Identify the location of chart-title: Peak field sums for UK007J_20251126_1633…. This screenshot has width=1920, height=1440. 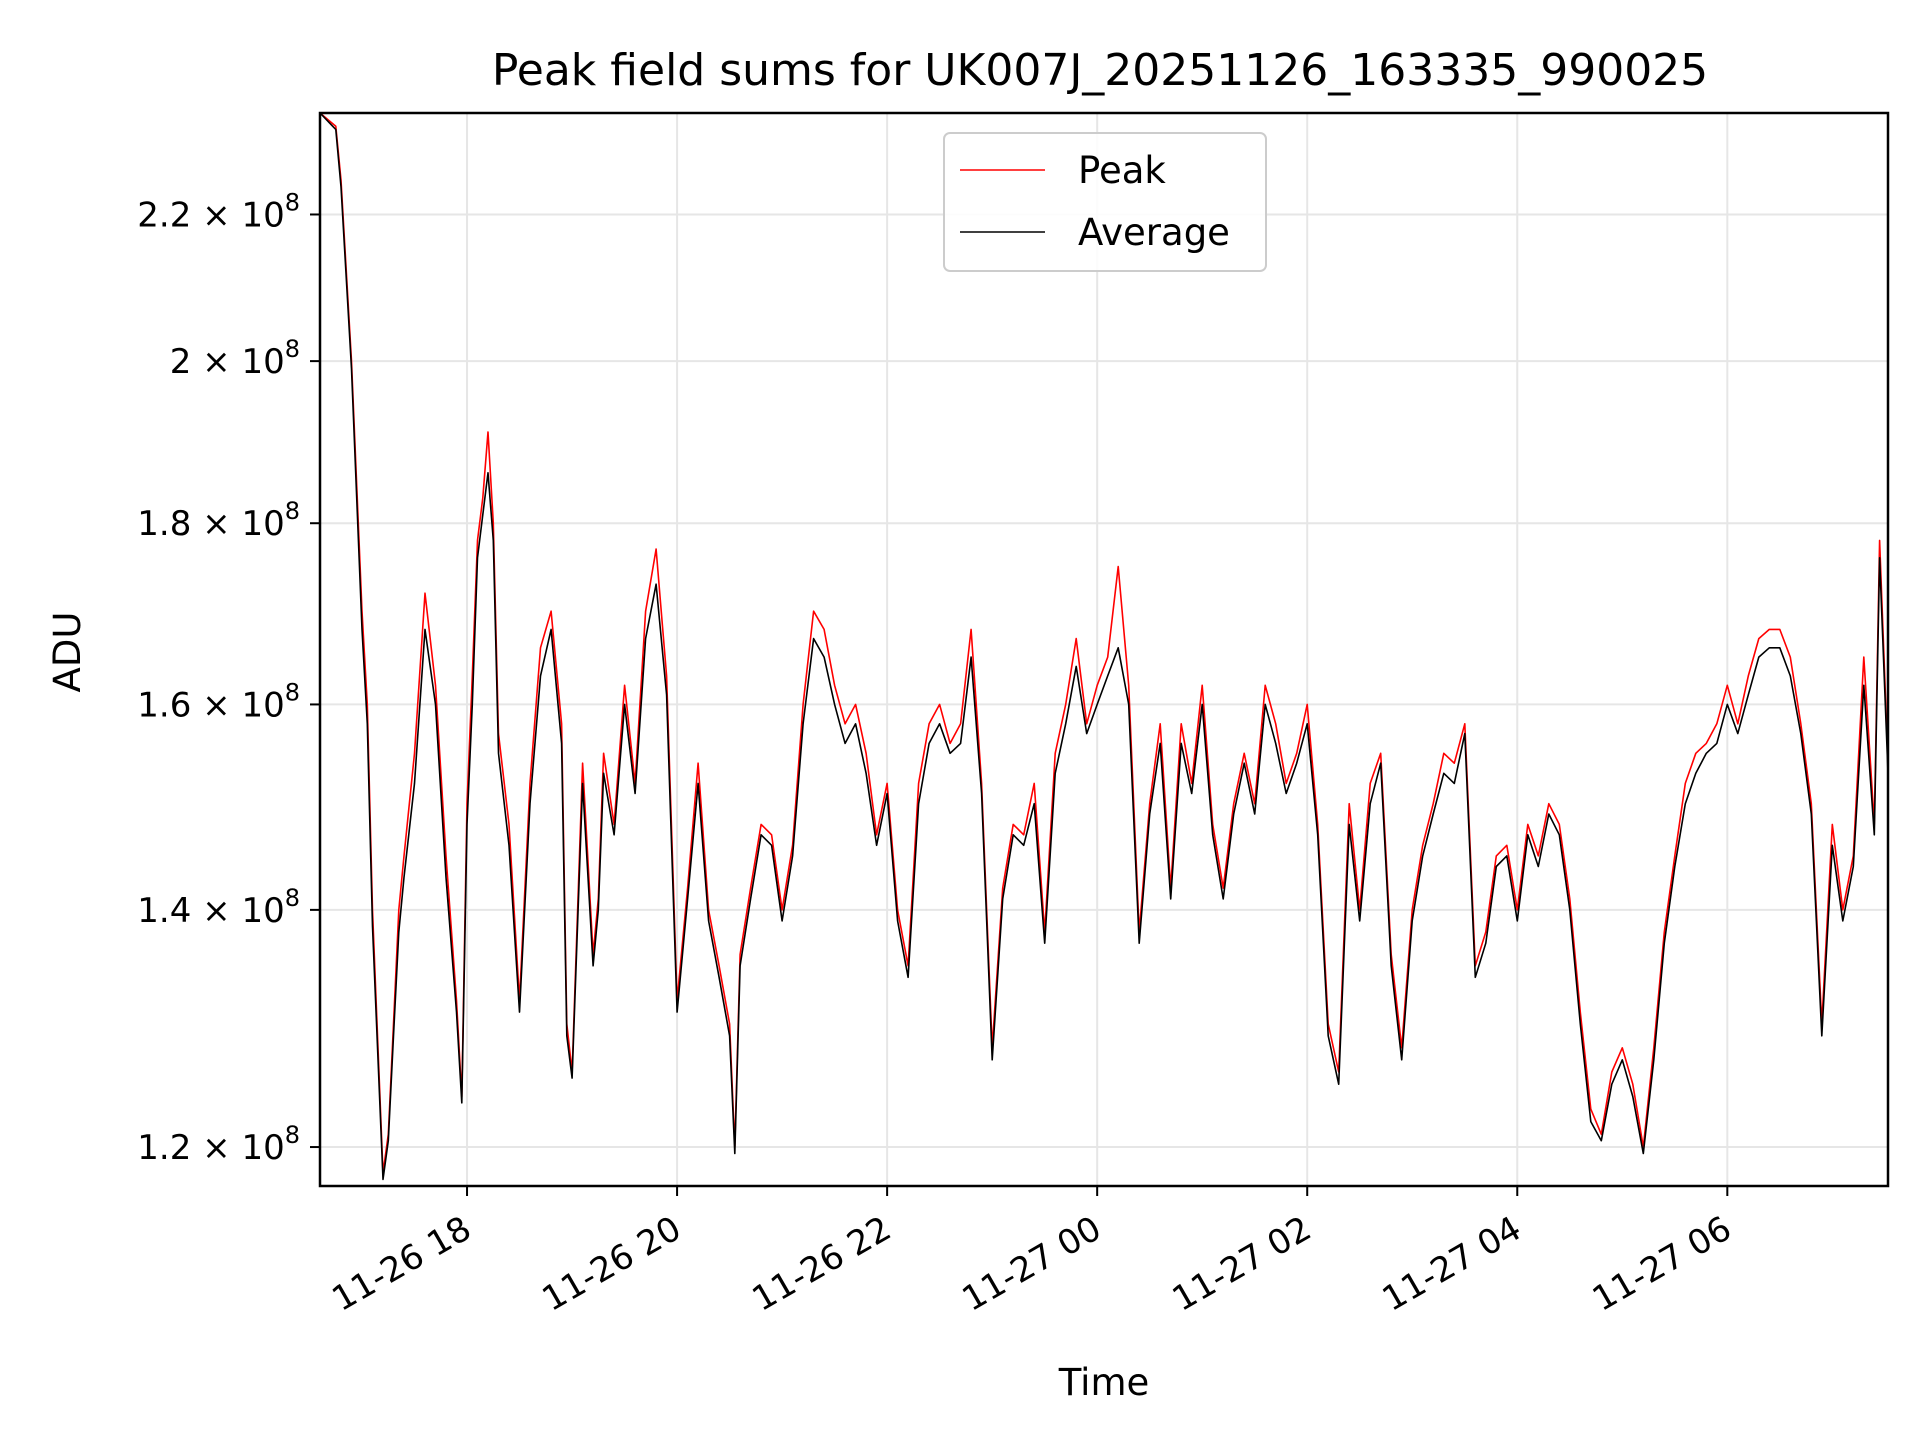
(1100, 70).